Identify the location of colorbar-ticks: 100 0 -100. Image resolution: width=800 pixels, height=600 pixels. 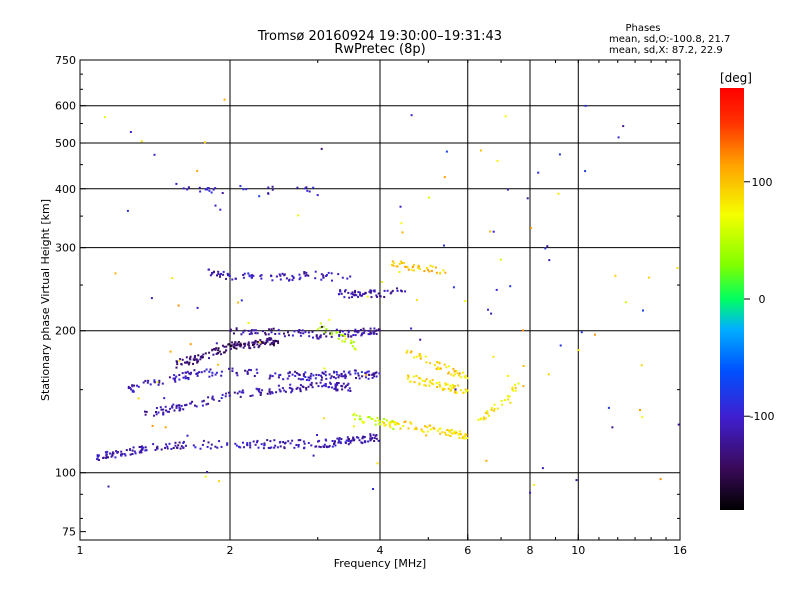
(759, 299).